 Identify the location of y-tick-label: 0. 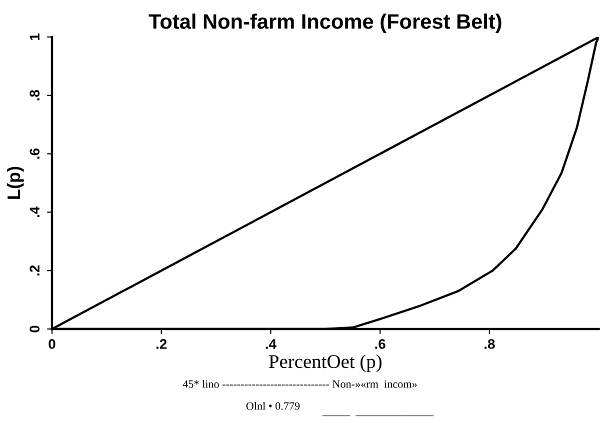
(35, 329).